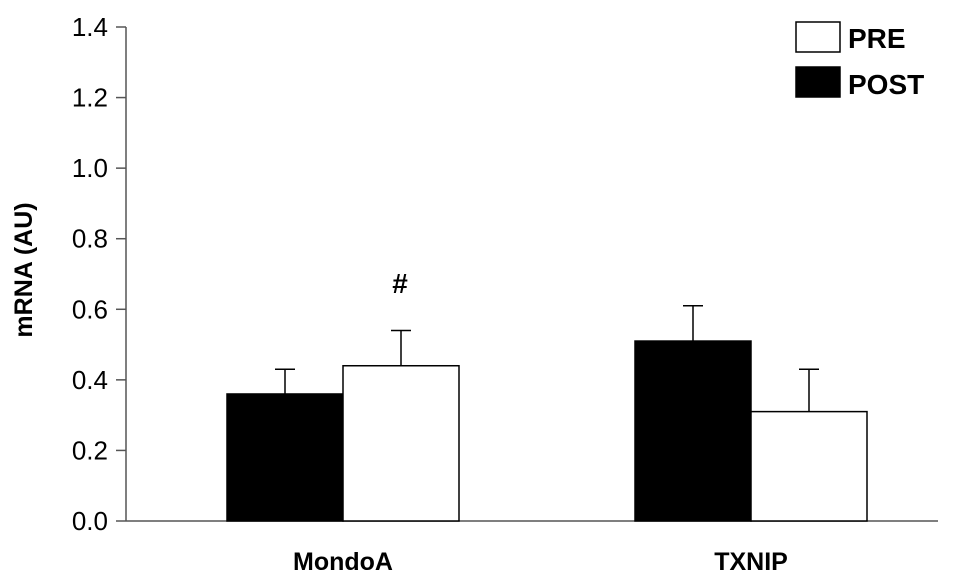 This screenshot has width=953, height=579. I want to click on y-tick-label: 0.0, so click(90, 521).